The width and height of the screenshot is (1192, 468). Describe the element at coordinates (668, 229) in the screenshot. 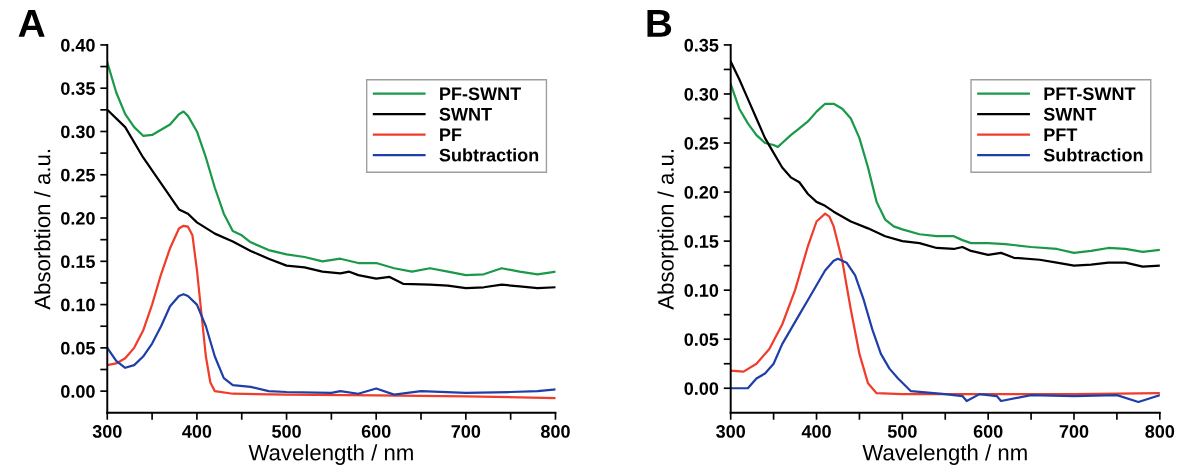

I see `y-axis-title: Absorption / a.u.` at that location.